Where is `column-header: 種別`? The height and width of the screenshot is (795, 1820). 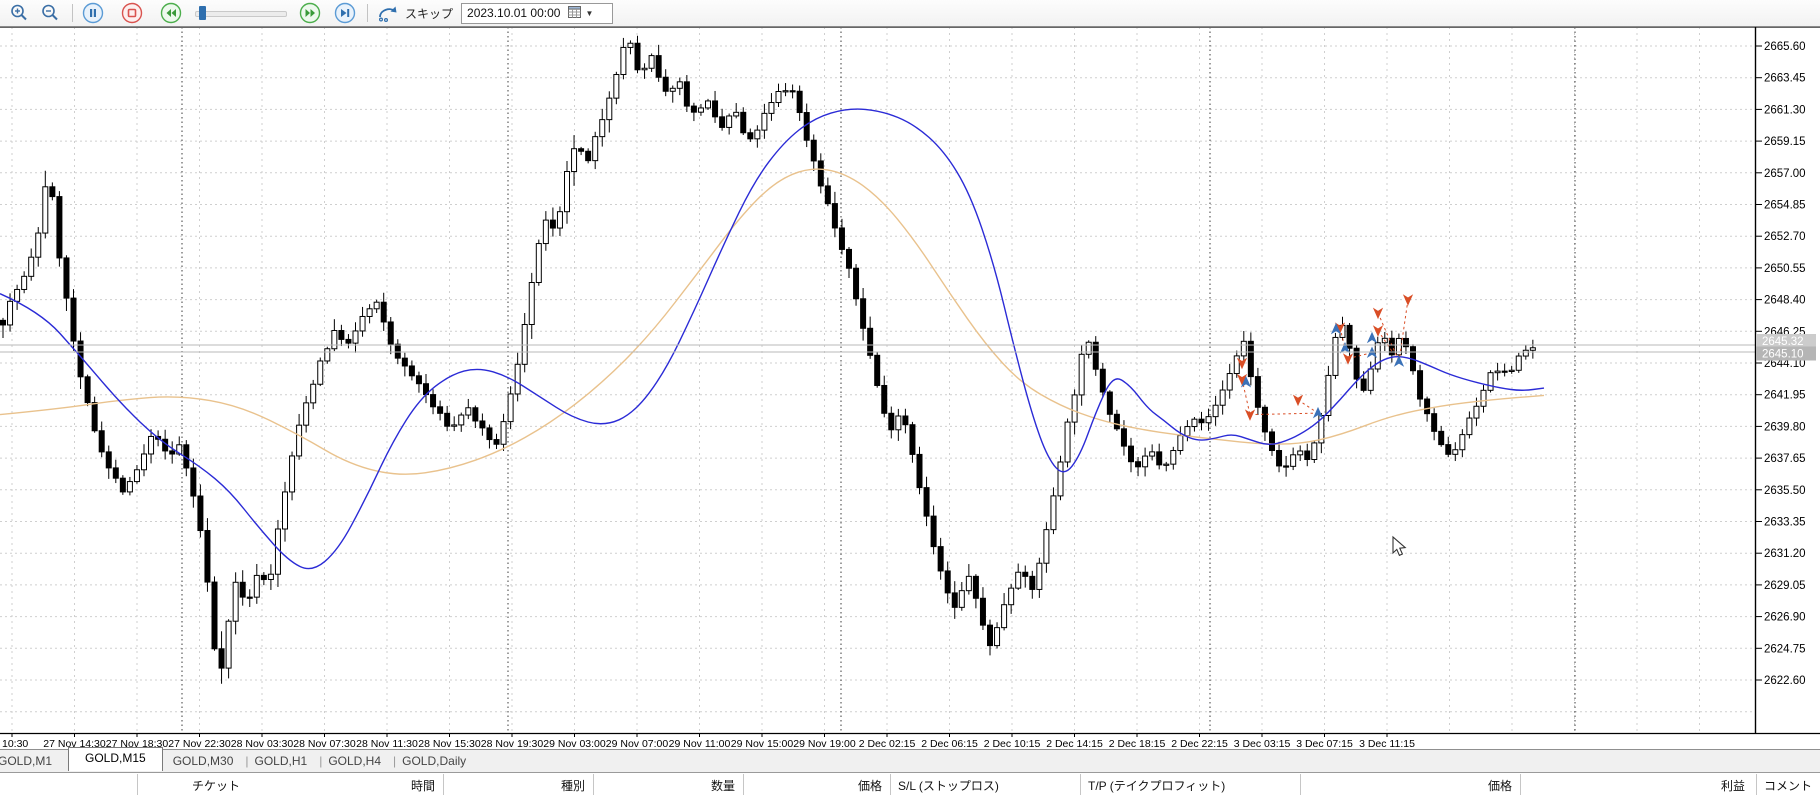 column-header: 種別 is located at coordinates (572, 786).